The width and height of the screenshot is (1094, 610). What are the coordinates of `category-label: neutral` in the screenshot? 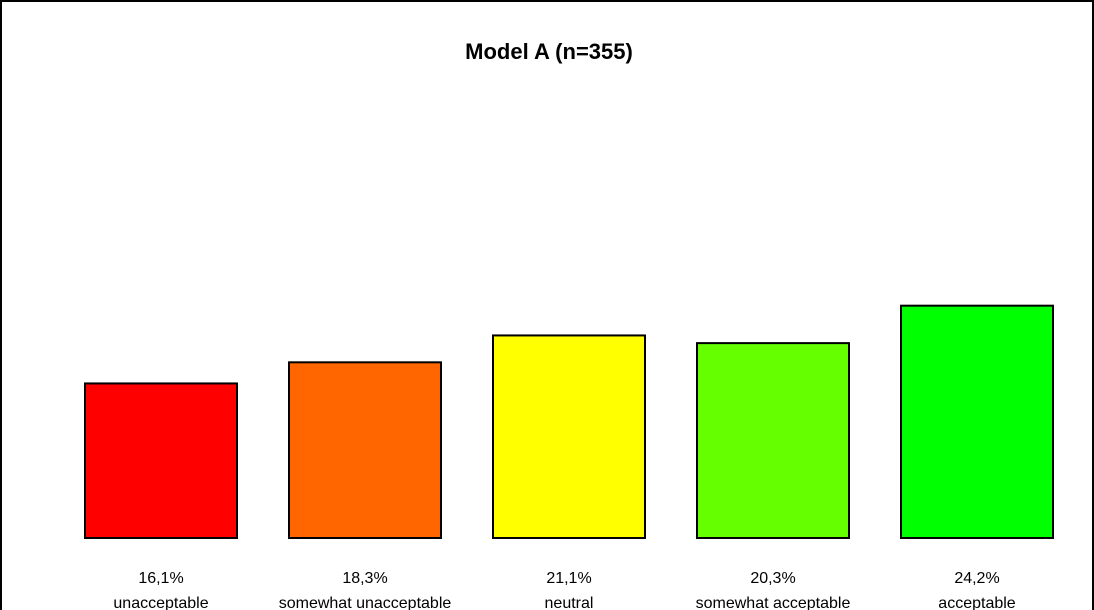 It's located at (569, 602).